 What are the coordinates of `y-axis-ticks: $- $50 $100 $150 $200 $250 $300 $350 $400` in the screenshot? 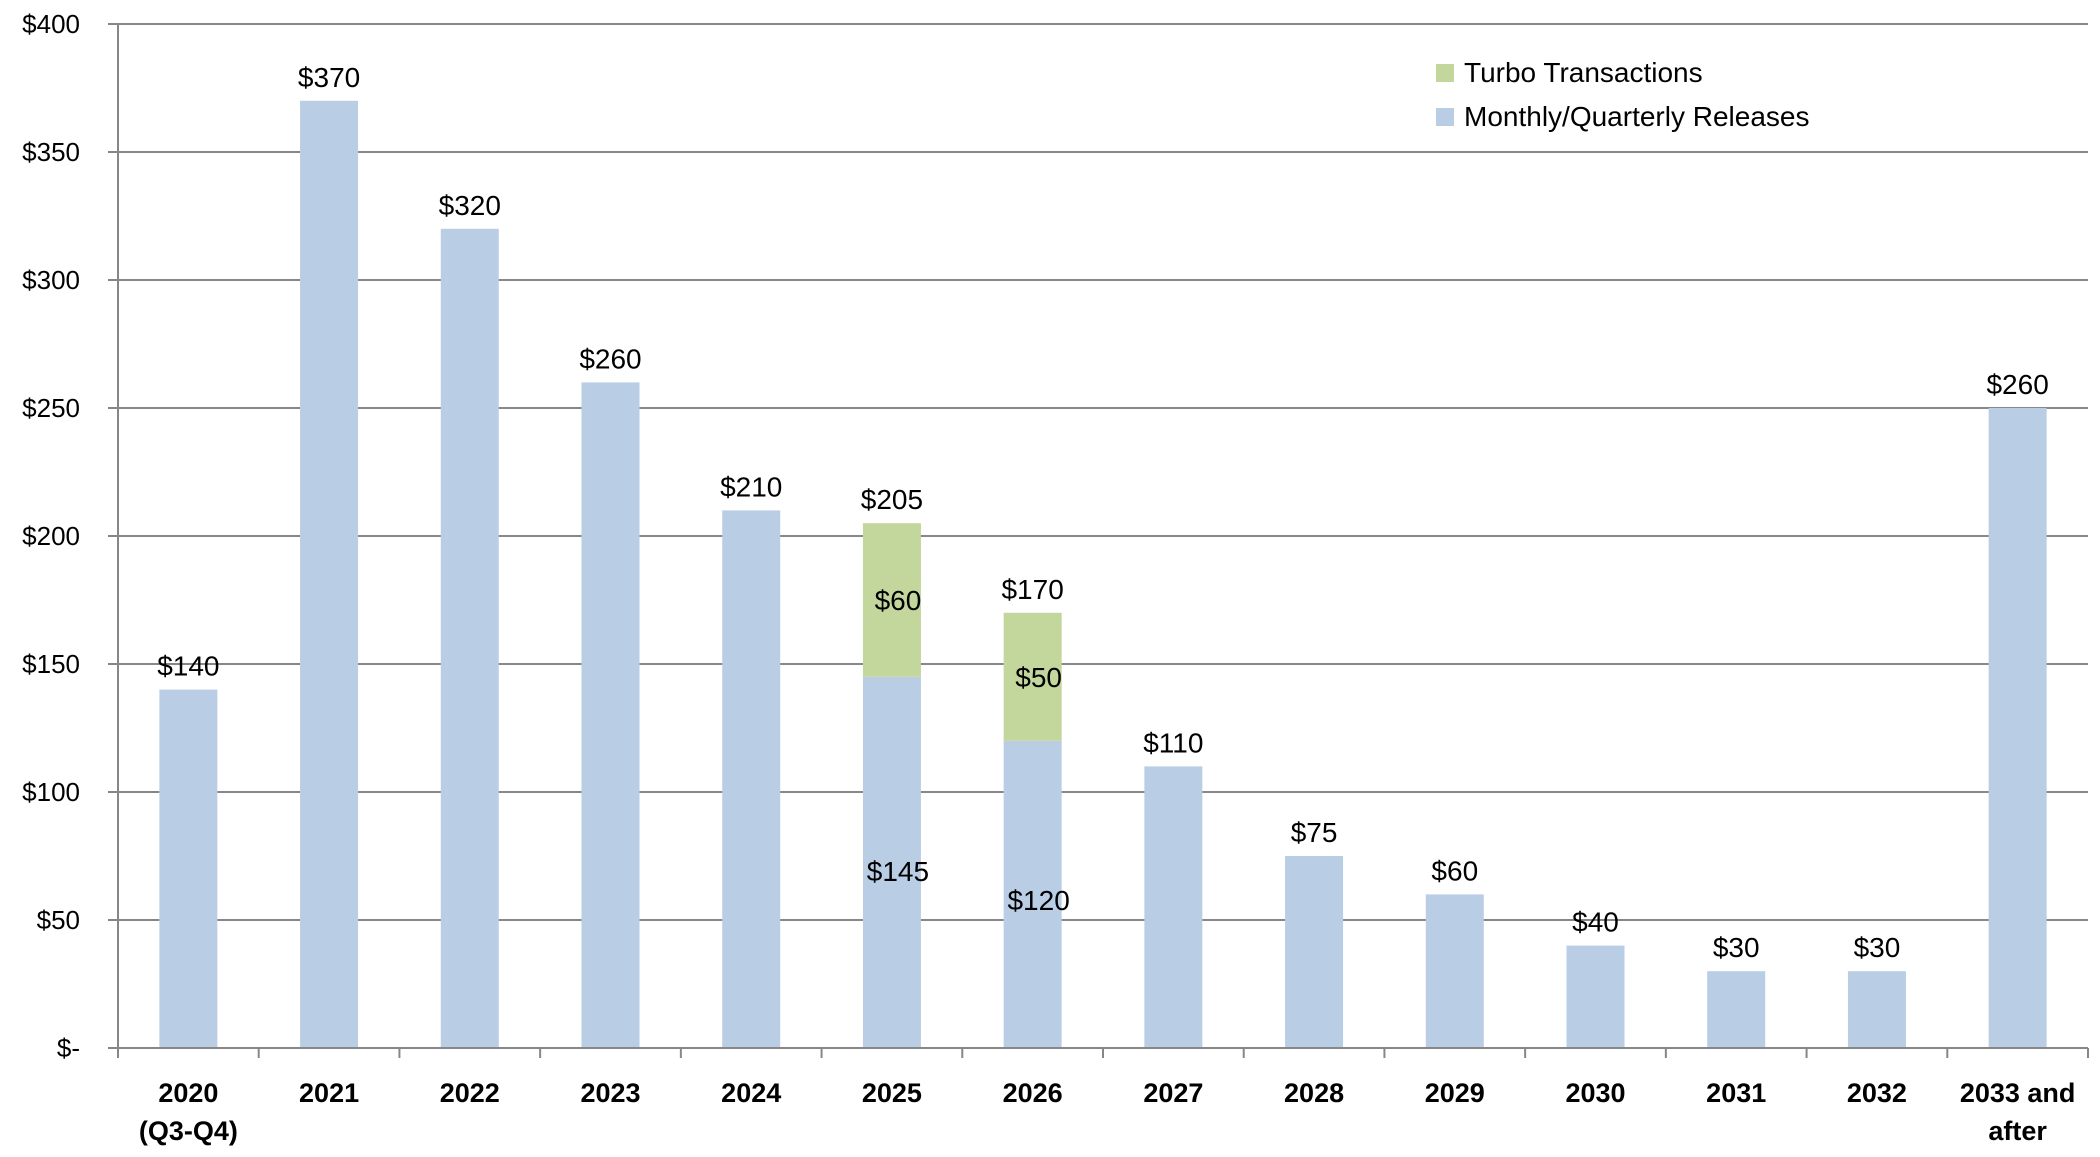 It's located at (70, 536).